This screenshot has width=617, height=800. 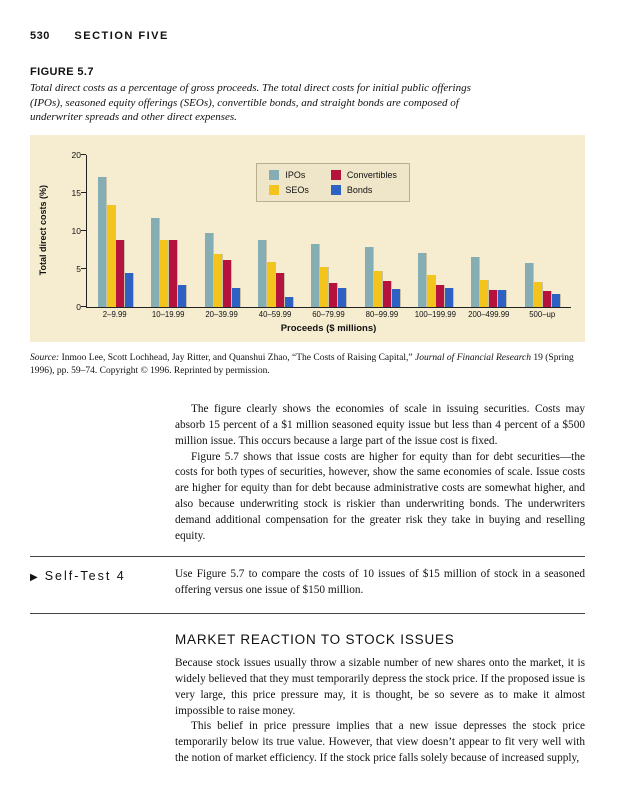 I want to click on legend-item-bonds: Bonds, so click(x=363, y=189).